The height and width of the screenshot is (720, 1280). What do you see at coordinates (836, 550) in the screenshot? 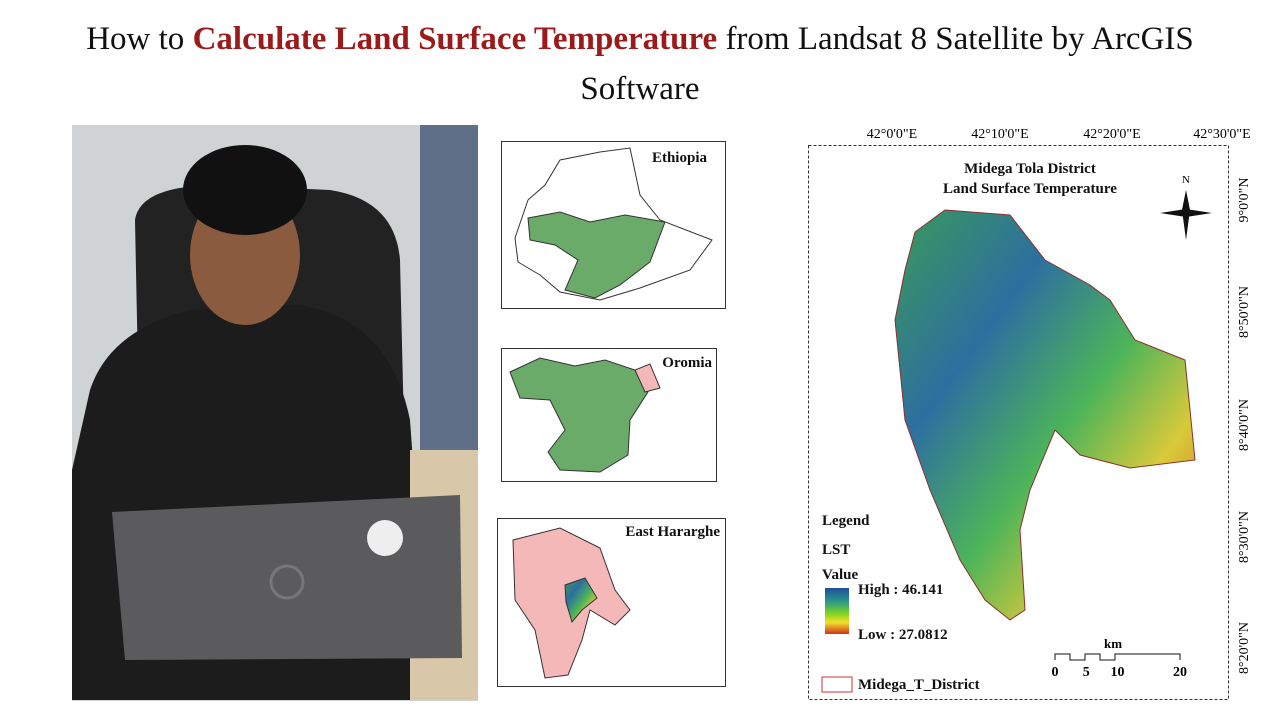
I see `legend-layer: LST` at bounding box center [836, 550].